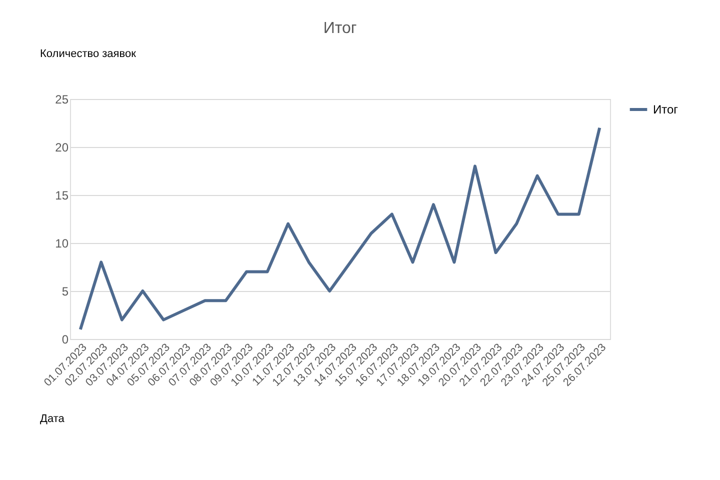 The height and width of the screenshot is (480, 720). Describe the element at coordinates (53, 419) in the screenshot. I see `text: Дата` at that location.